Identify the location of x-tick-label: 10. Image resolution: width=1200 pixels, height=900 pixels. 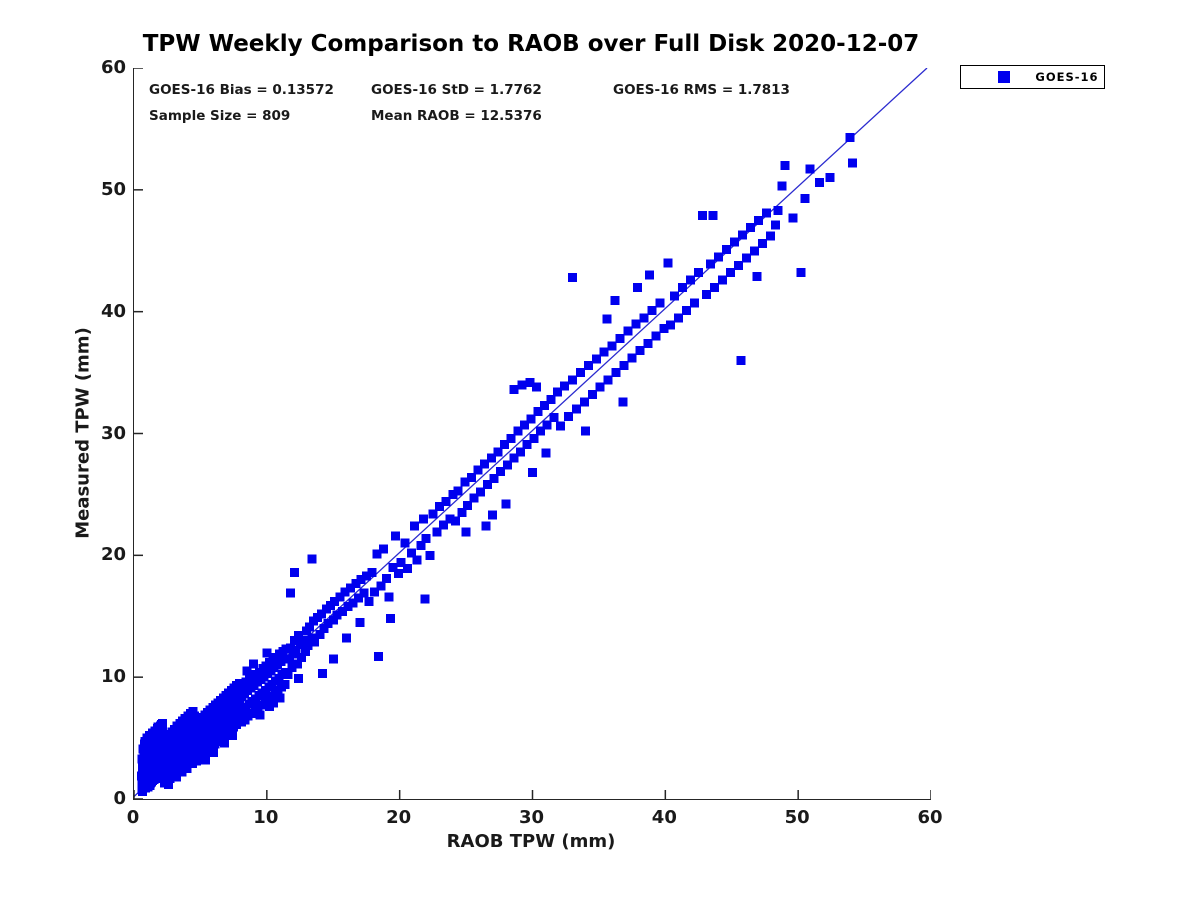
(266, 817).